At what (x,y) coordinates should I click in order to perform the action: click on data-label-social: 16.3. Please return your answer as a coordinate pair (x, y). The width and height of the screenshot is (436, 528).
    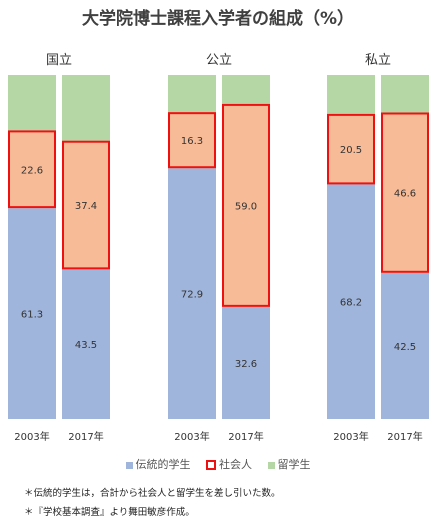
    Looking at the image, I should click on (192, 141).